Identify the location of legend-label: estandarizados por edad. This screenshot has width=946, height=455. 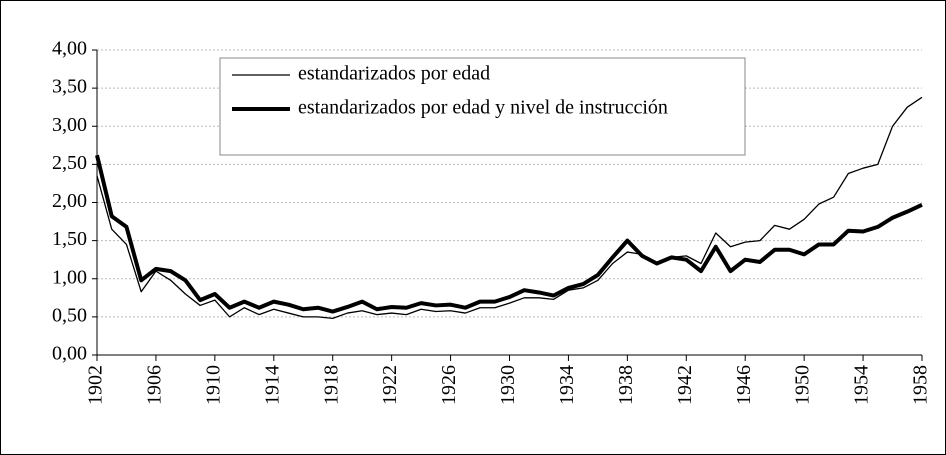
(394, 74).